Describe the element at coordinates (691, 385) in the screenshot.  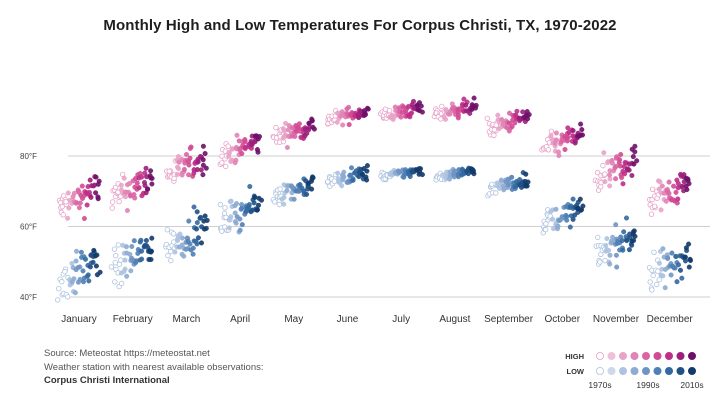
I see `legend-tick-2010s: 2010s` at that location.